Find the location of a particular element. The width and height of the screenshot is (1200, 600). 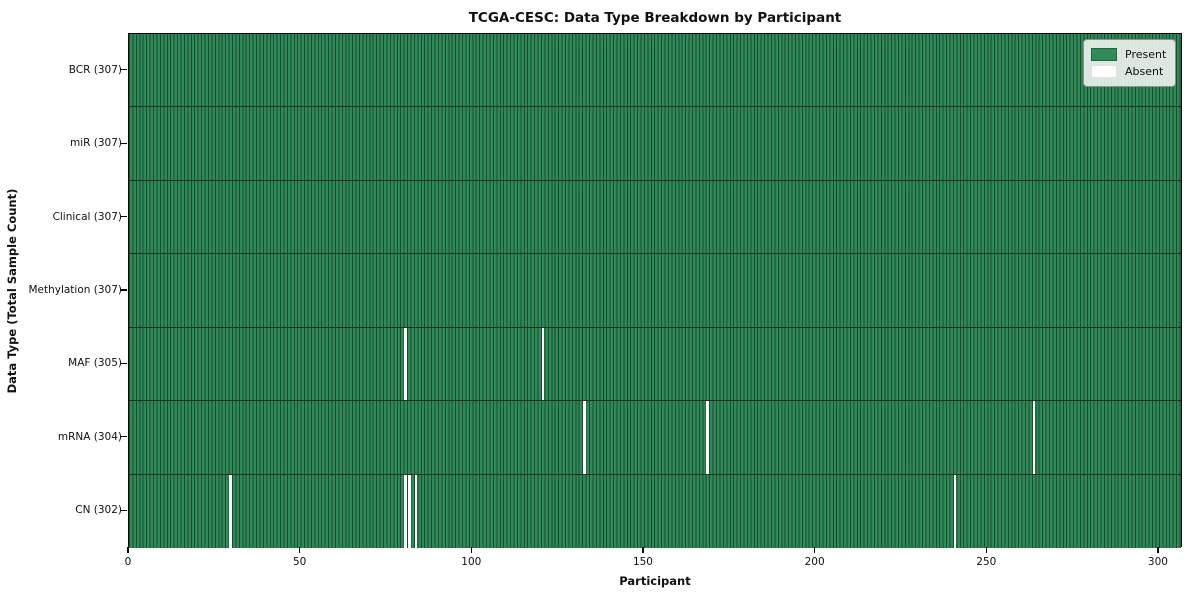

absent-swatch-icon is located at coordinates (1104, 71).